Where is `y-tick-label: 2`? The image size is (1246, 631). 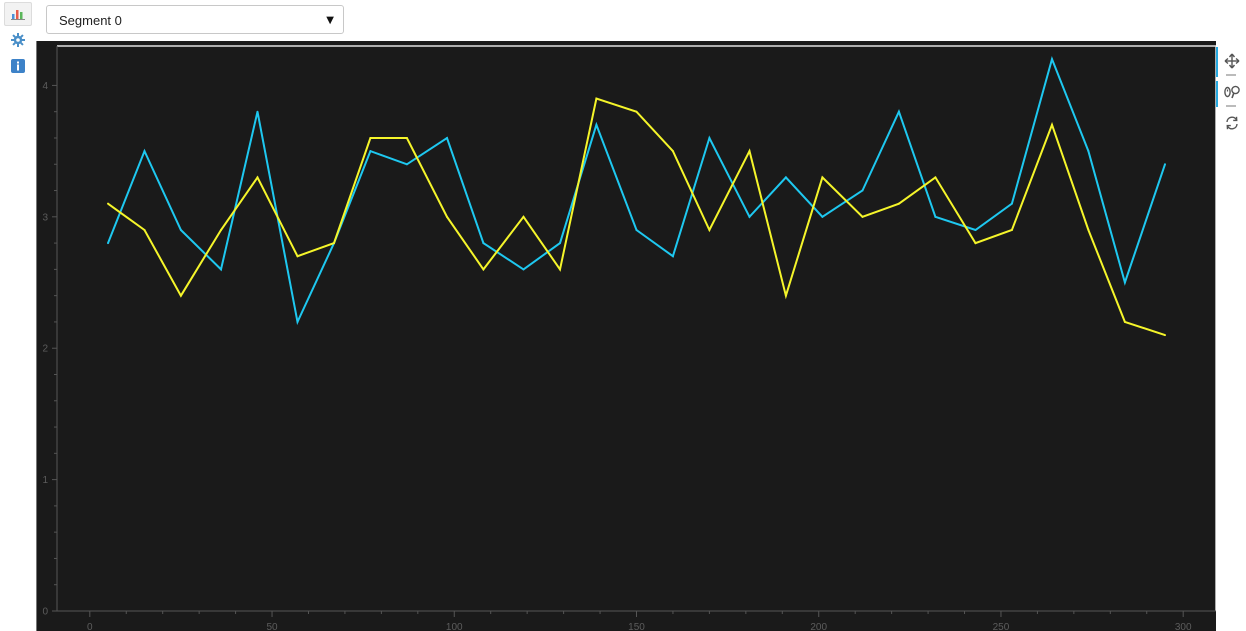 y-tick-label: 2 is located at coordinates (45, 349).